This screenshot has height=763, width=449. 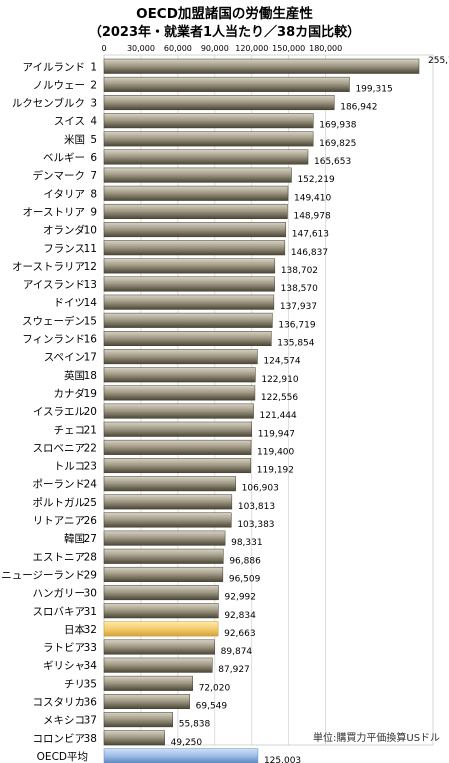 I want to click on rank-label: 25, so click(x=90, y=503).